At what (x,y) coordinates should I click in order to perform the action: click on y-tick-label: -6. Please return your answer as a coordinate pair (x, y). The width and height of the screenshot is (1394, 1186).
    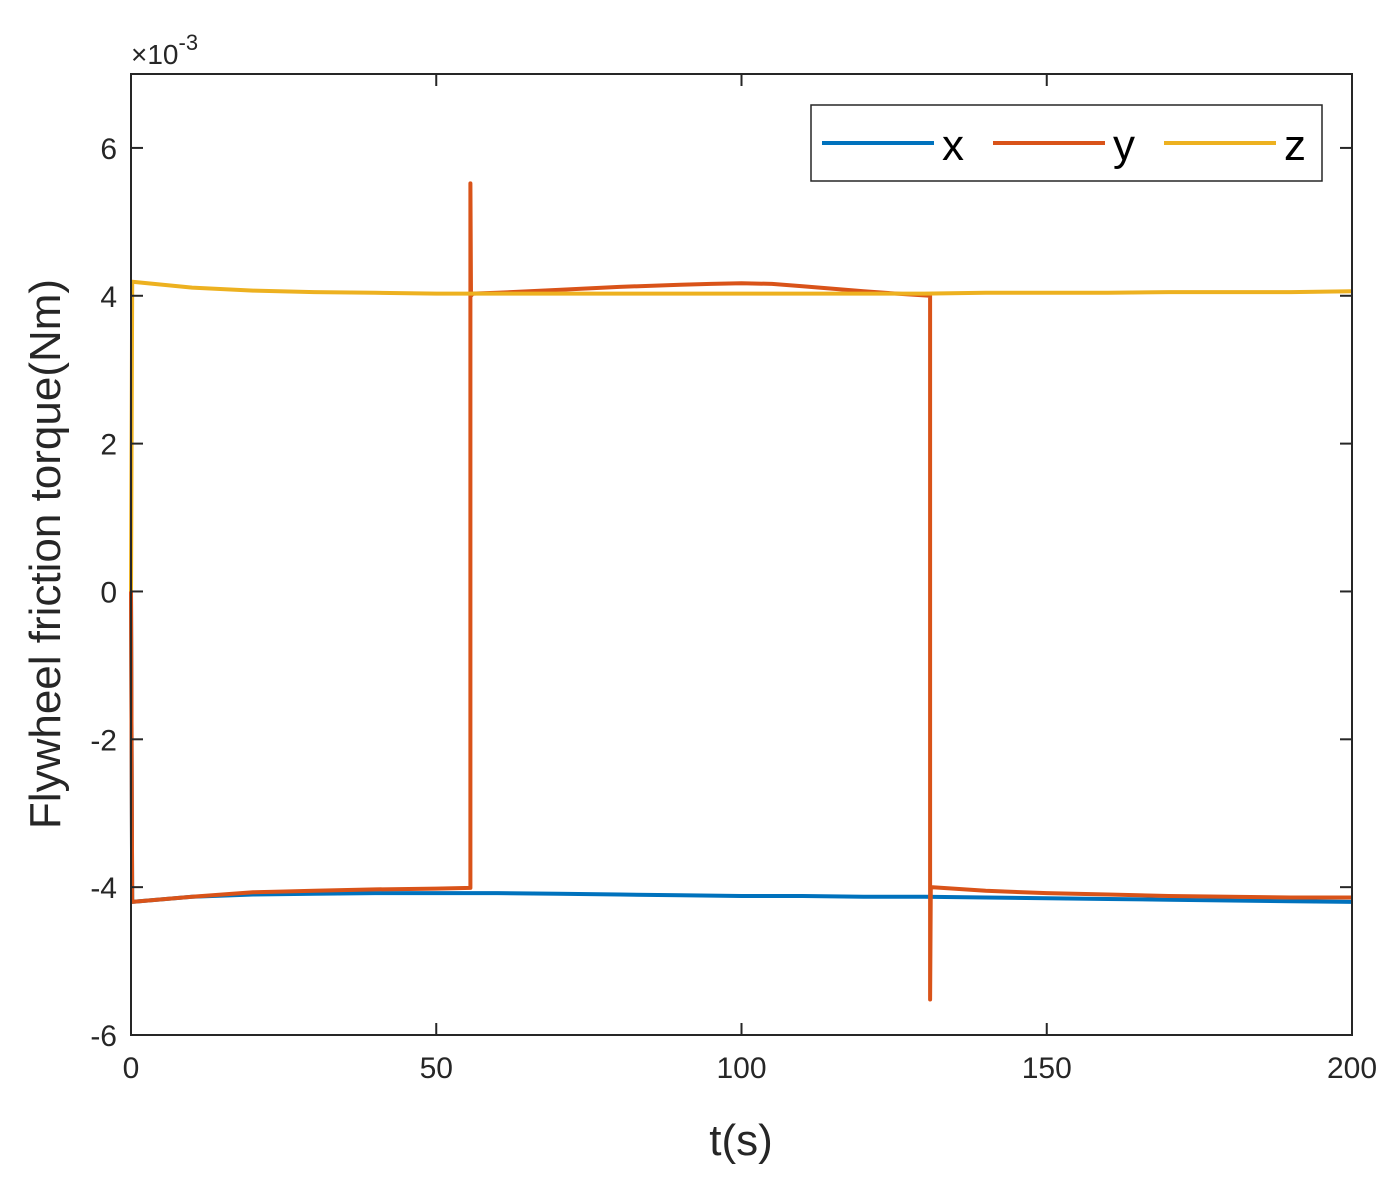
    Looking at the image, I should click on (103, 1036).